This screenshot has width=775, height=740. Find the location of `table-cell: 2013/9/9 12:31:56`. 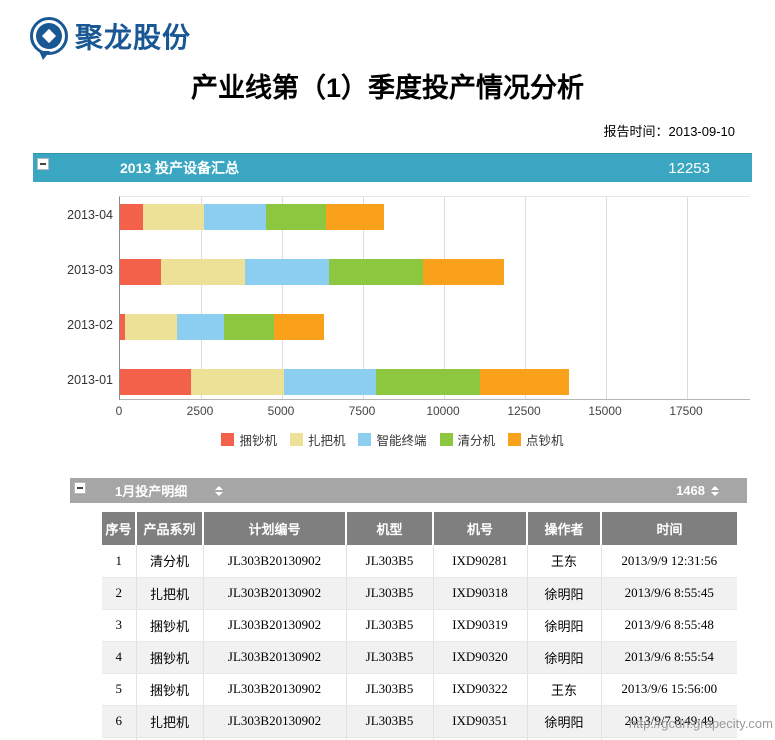

table-cell: 2013/9/9 12:31:56 is located at coordinates (669, 561).